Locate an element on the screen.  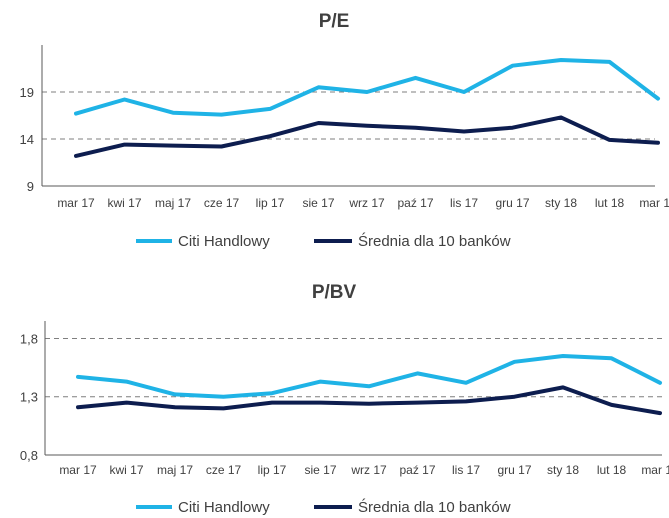
y-tick-label: 19 is located at coordinates (27, 92).